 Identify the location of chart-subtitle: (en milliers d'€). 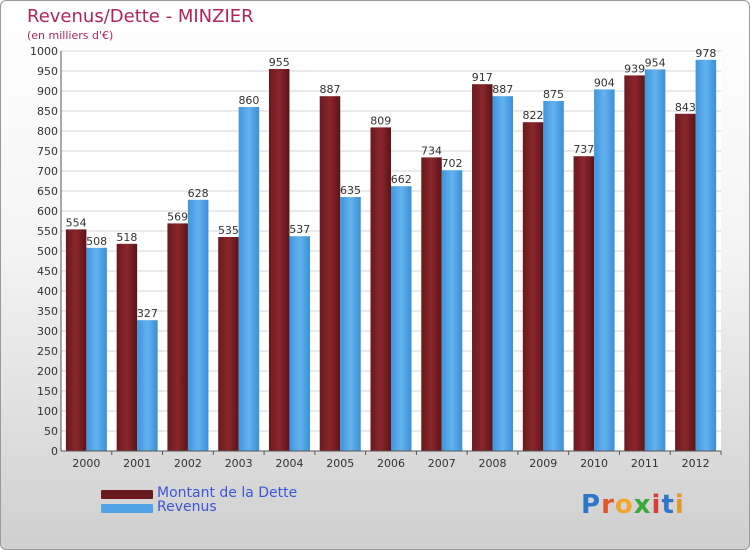
(70, 35).